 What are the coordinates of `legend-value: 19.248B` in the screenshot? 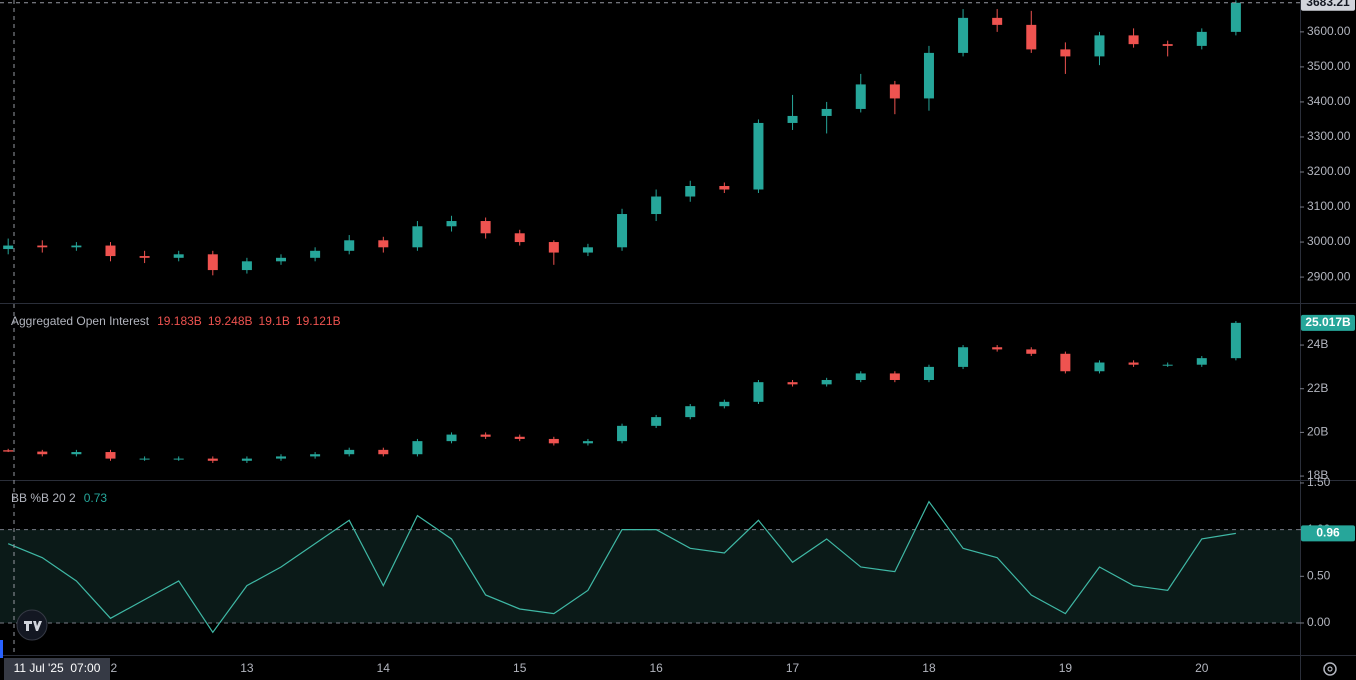 It's located at (230, 321).